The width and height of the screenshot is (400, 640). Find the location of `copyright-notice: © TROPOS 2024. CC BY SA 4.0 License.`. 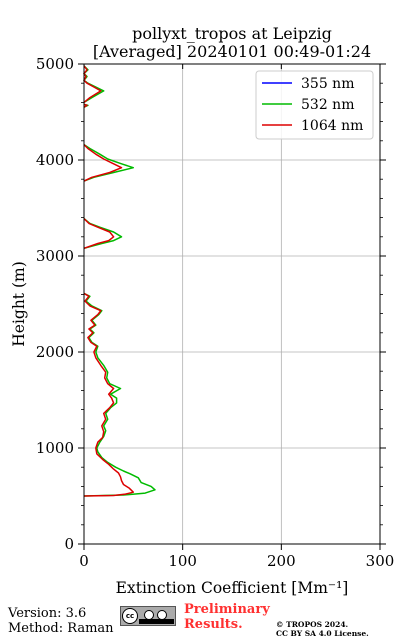

copyright-notice: © TROPOS 2024. CC BY SA 4.0 License. is located at coordinates (322, 629).